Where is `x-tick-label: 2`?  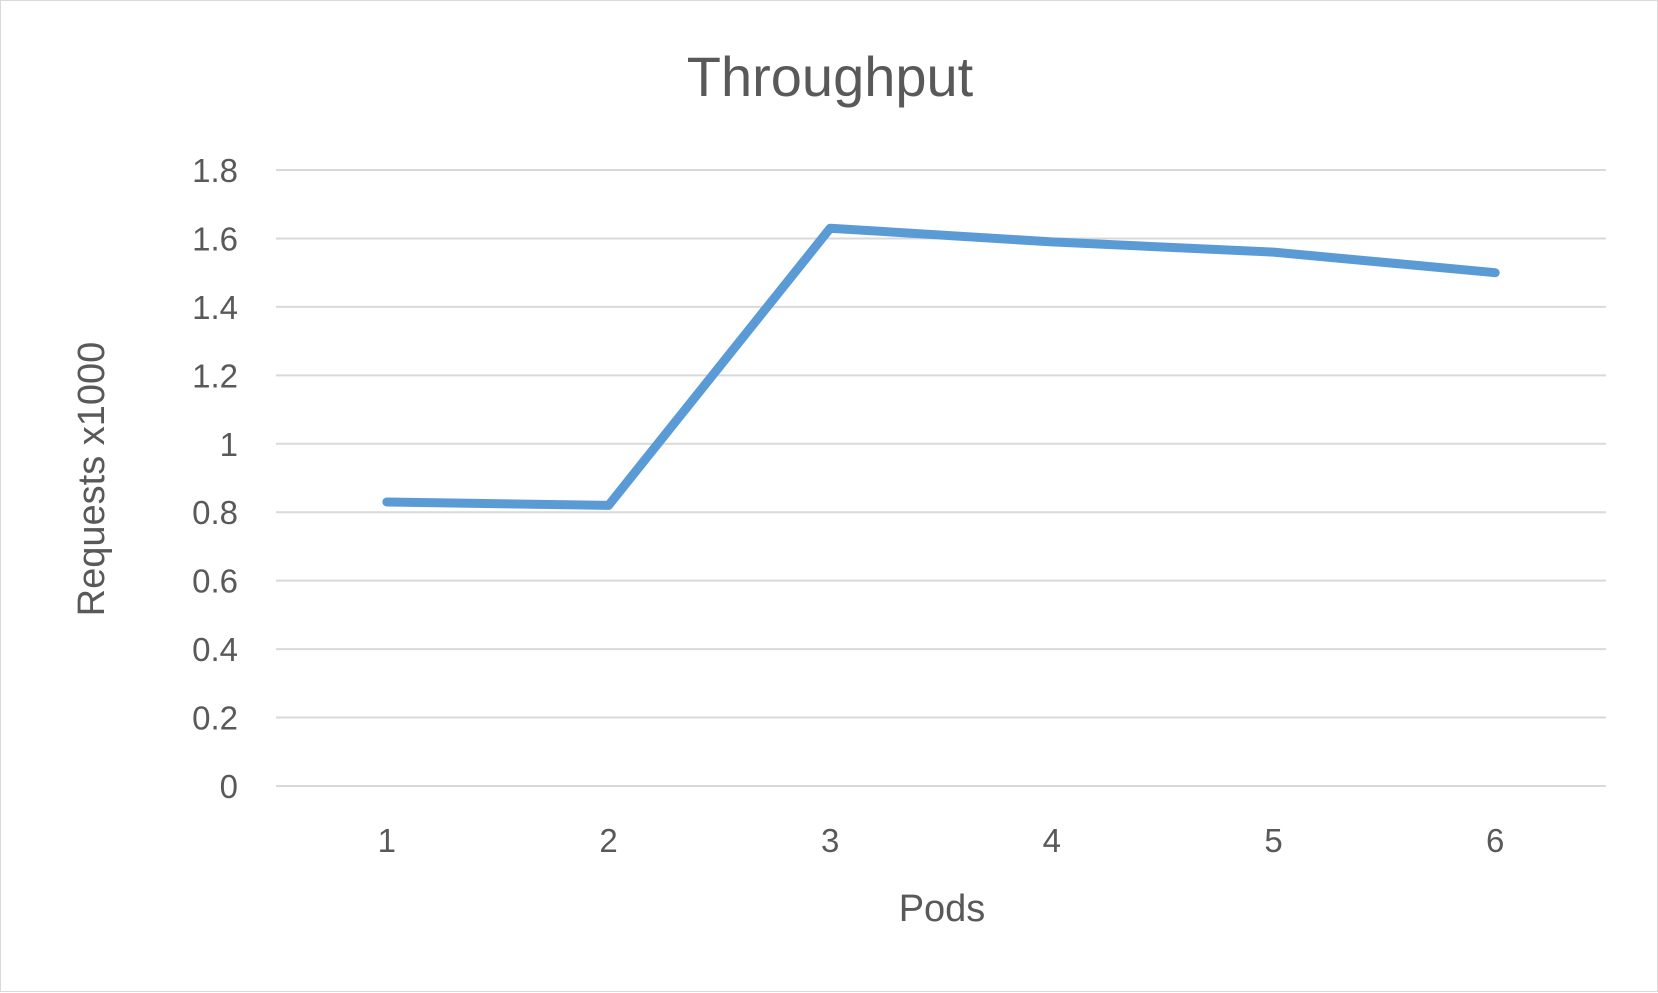
x-tick-label: 2 is located at coordinates (608, 840).